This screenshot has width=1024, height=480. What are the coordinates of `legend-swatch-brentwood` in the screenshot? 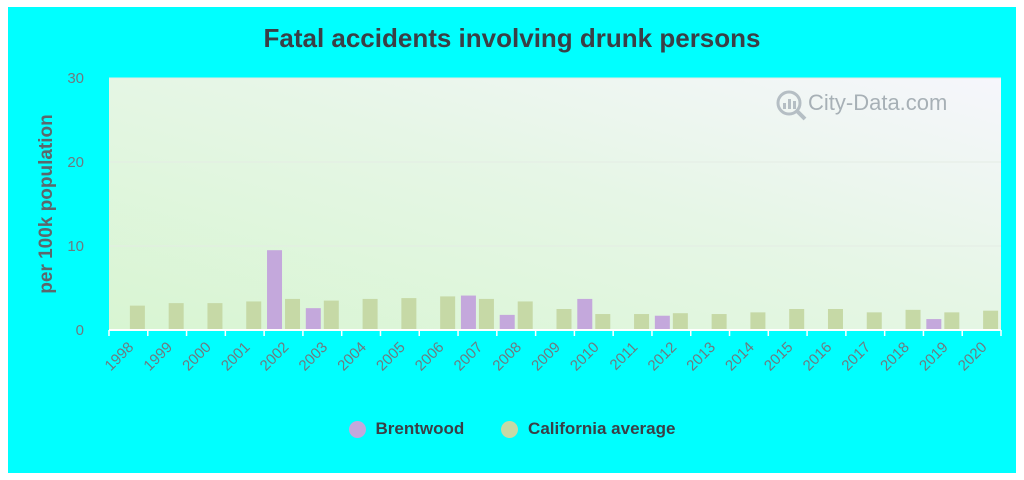 It's located at (357, 429).